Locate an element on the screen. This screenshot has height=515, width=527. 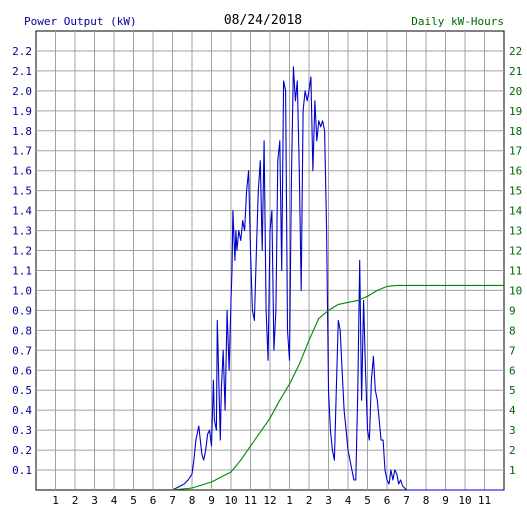
y-left-tick-label: 2.1 is located at coordinates (22, 71).